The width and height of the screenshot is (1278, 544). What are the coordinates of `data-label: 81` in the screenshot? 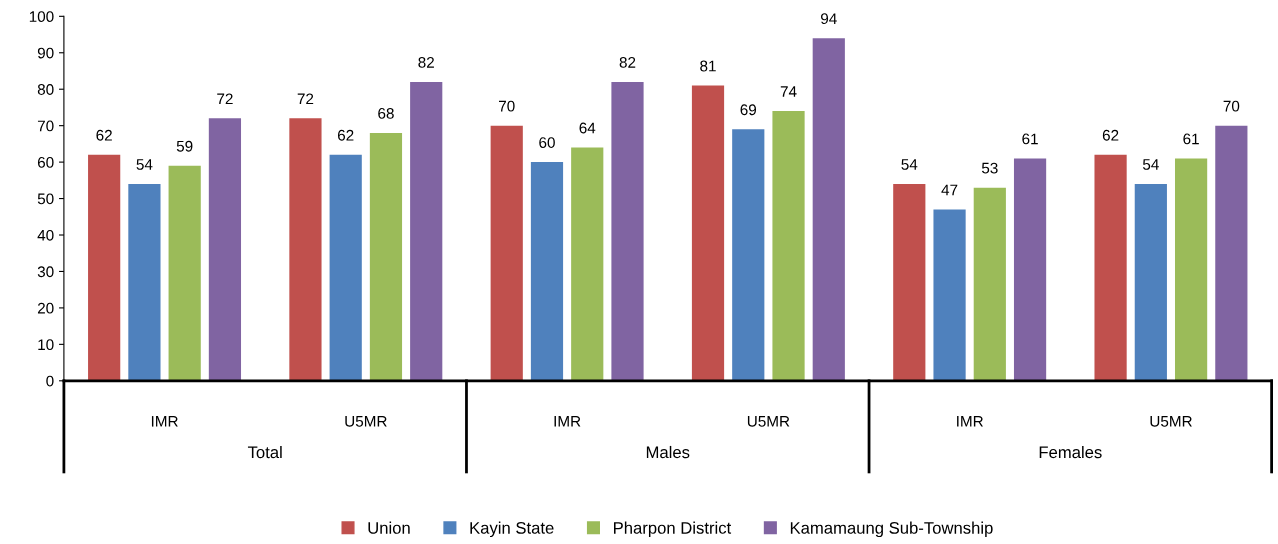 It's located at (708, 66).